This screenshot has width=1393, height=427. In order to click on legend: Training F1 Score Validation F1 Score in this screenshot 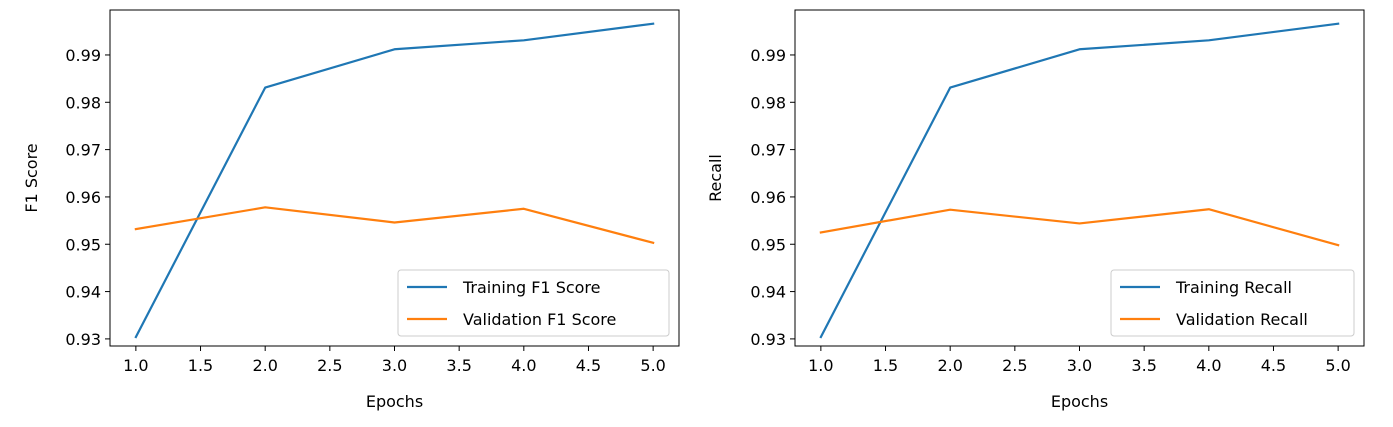, I will do `click(533, 303)`.